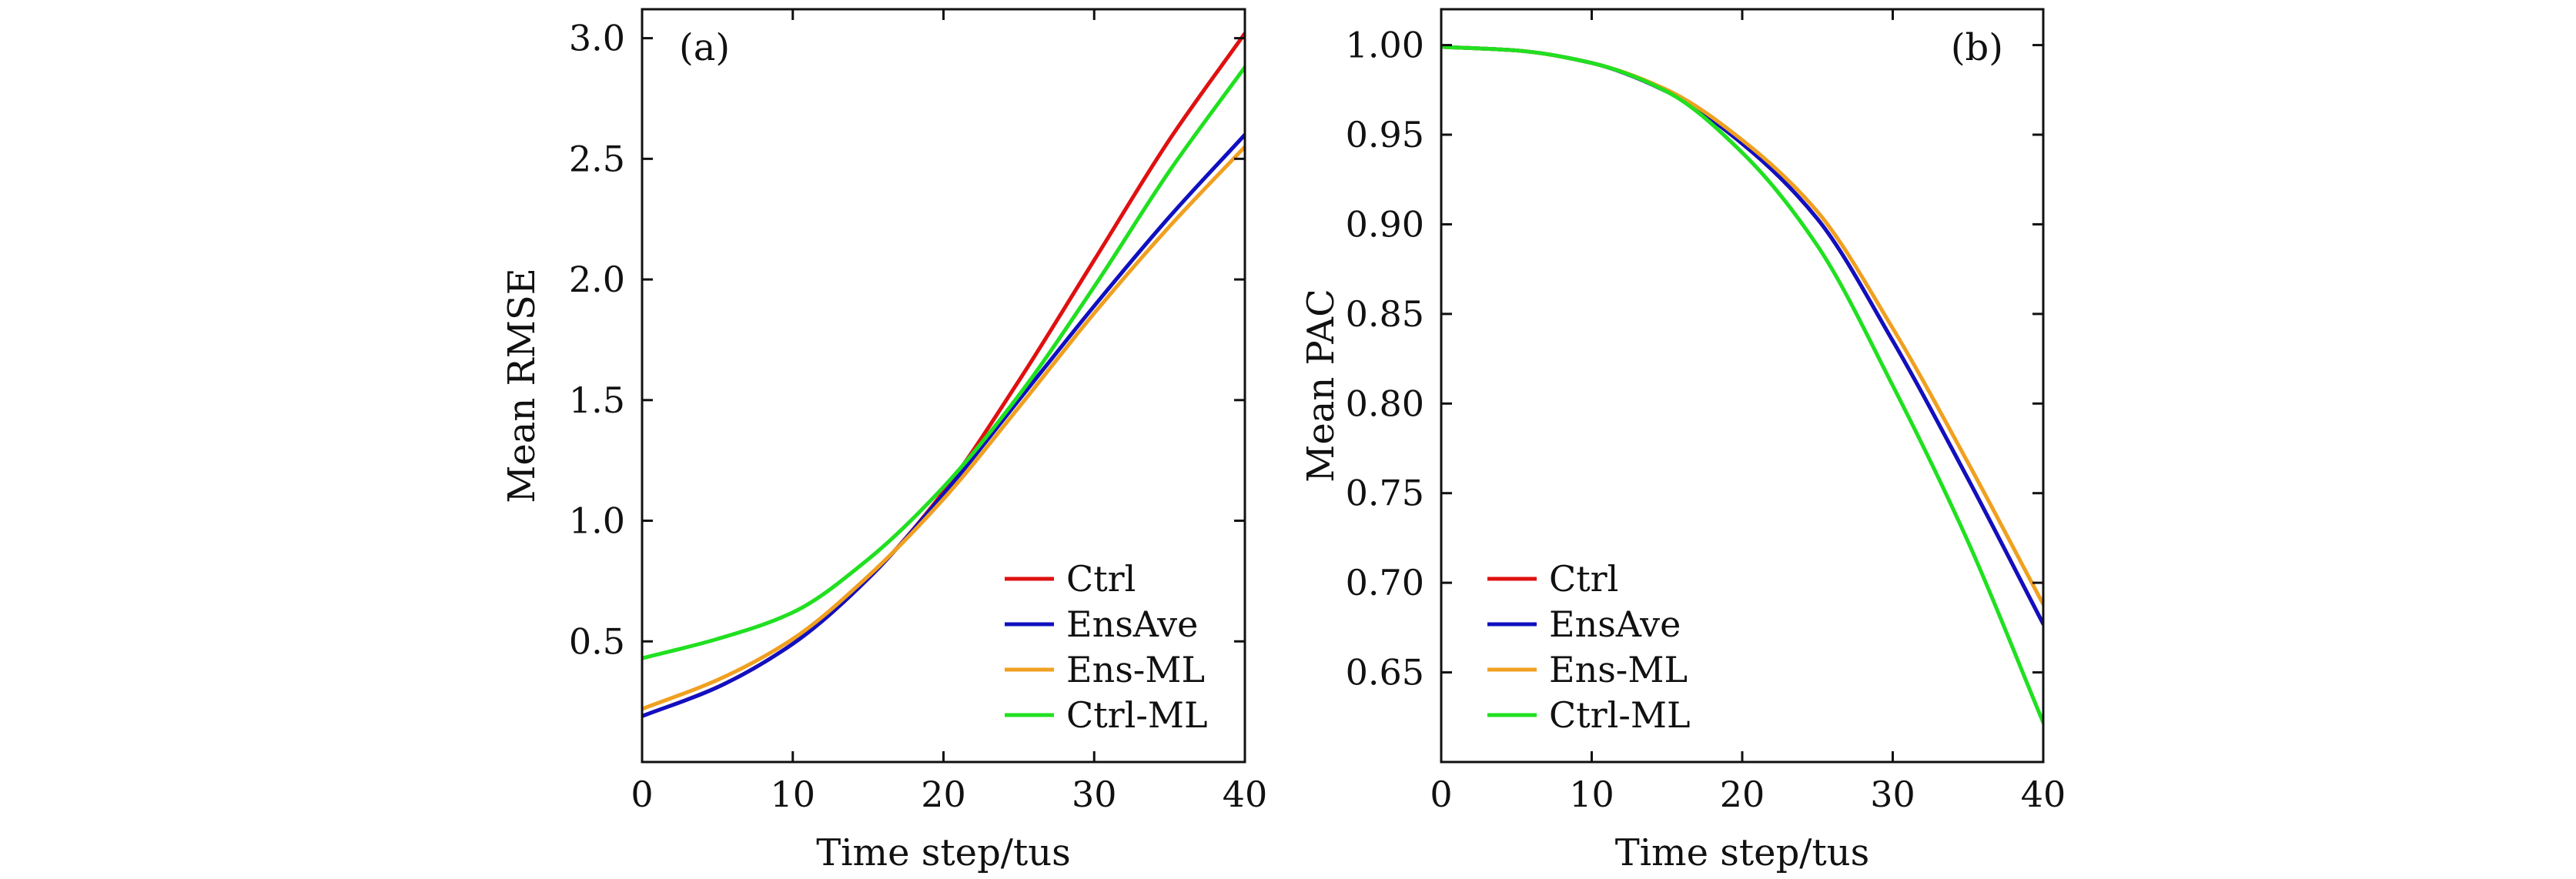  Describe the element at coordinates (705, 48) in the screenshot. I see `panel-label: (a)` at that location.